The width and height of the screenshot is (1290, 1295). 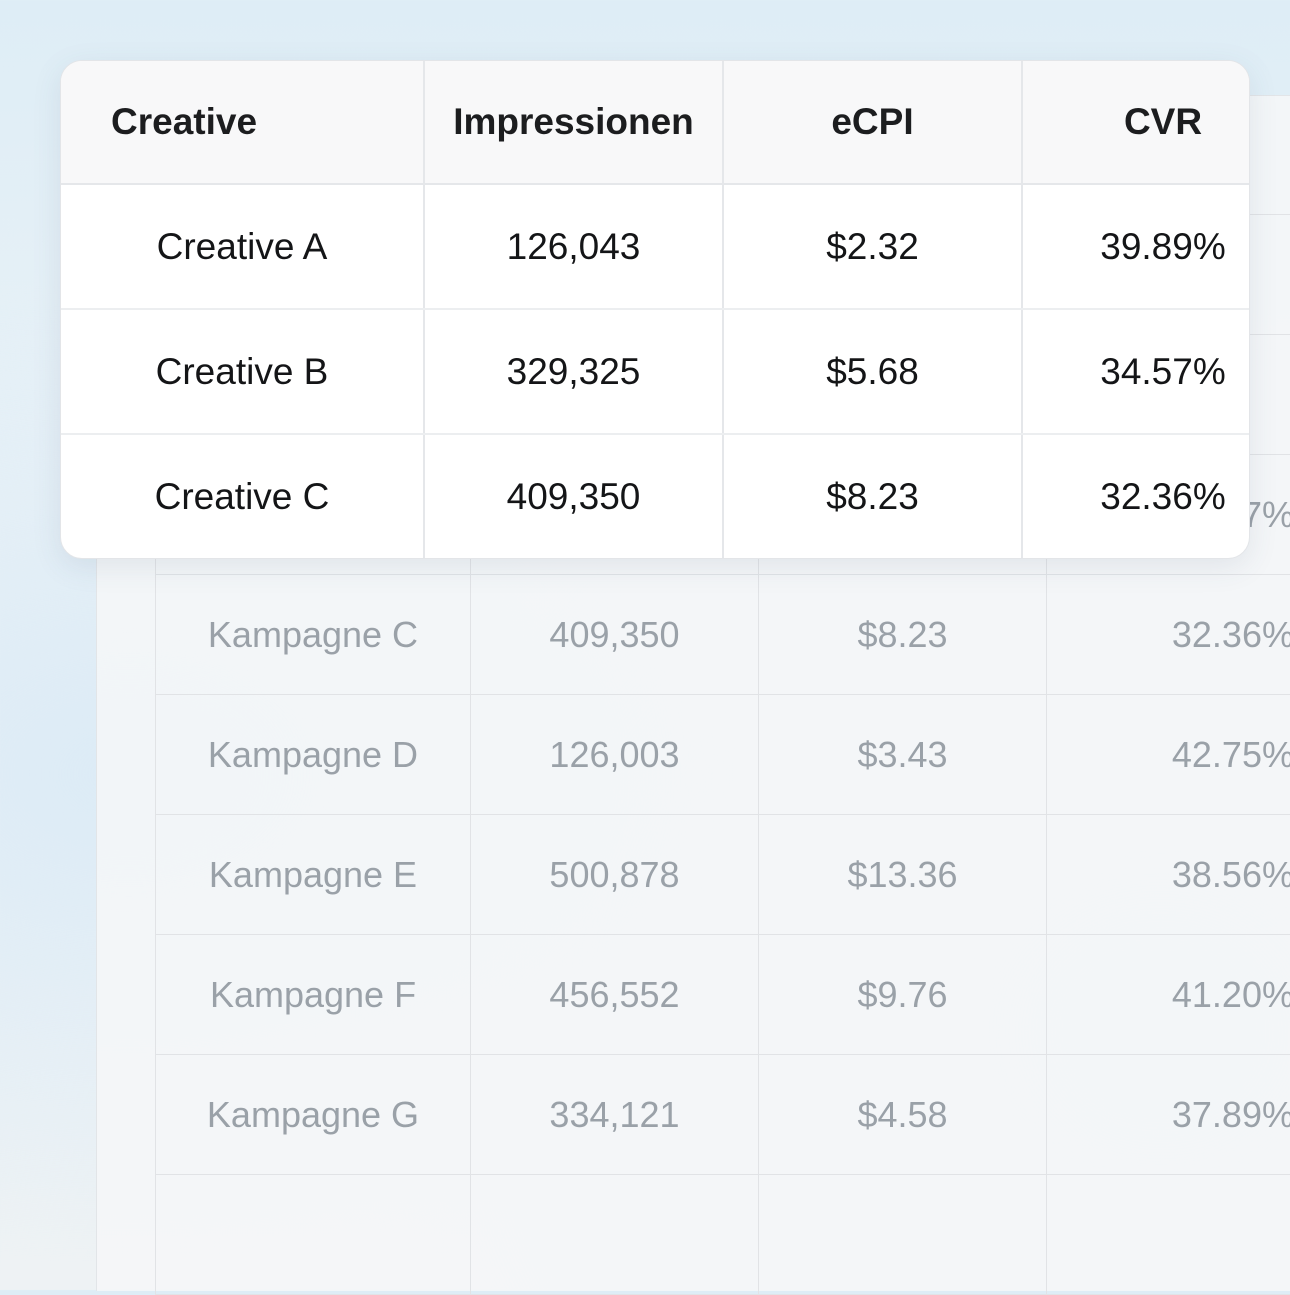 I want to click on table-row: Creative C 409,350 $8.23 32.36%, so click(x=655, y=496).